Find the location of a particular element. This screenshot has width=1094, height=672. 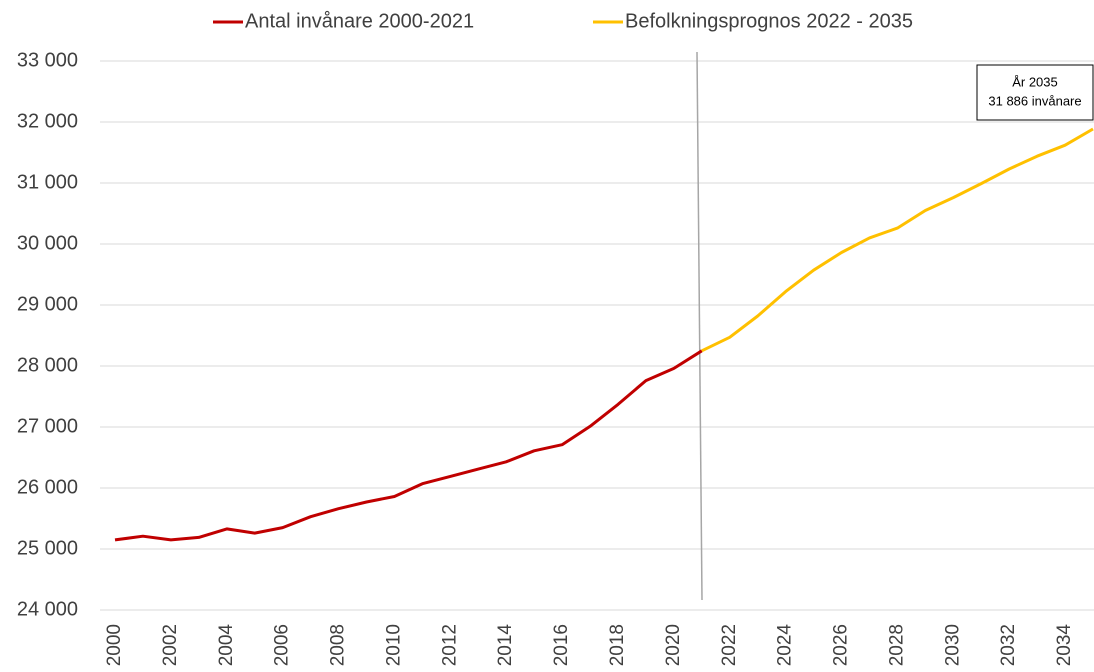

x-tick-label: 2012 is located at coordinates (449, 645).